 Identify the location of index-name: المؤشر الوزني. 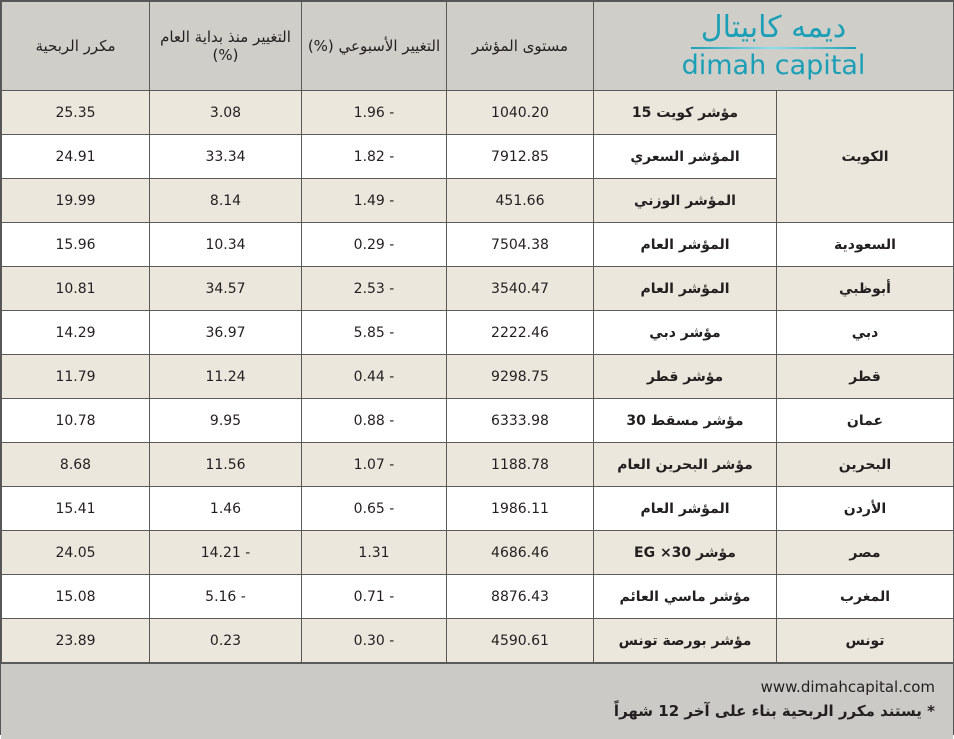
(685, 200).